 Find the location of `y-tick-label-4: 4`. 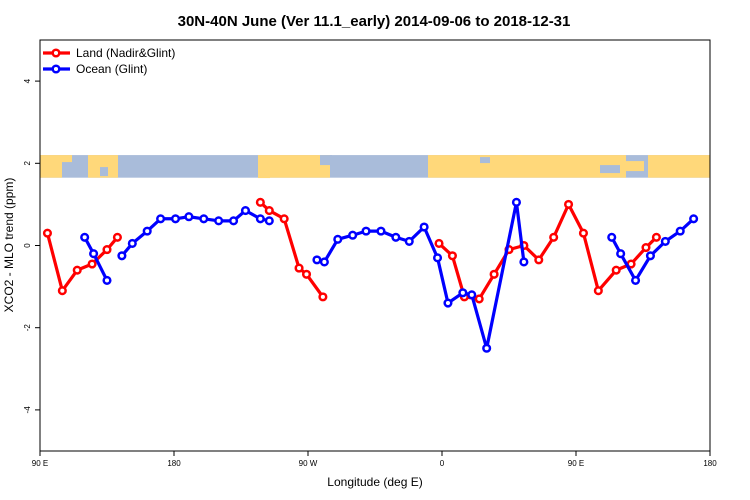

y-tick-label-4: 4 is located at coordinates (27, 80).